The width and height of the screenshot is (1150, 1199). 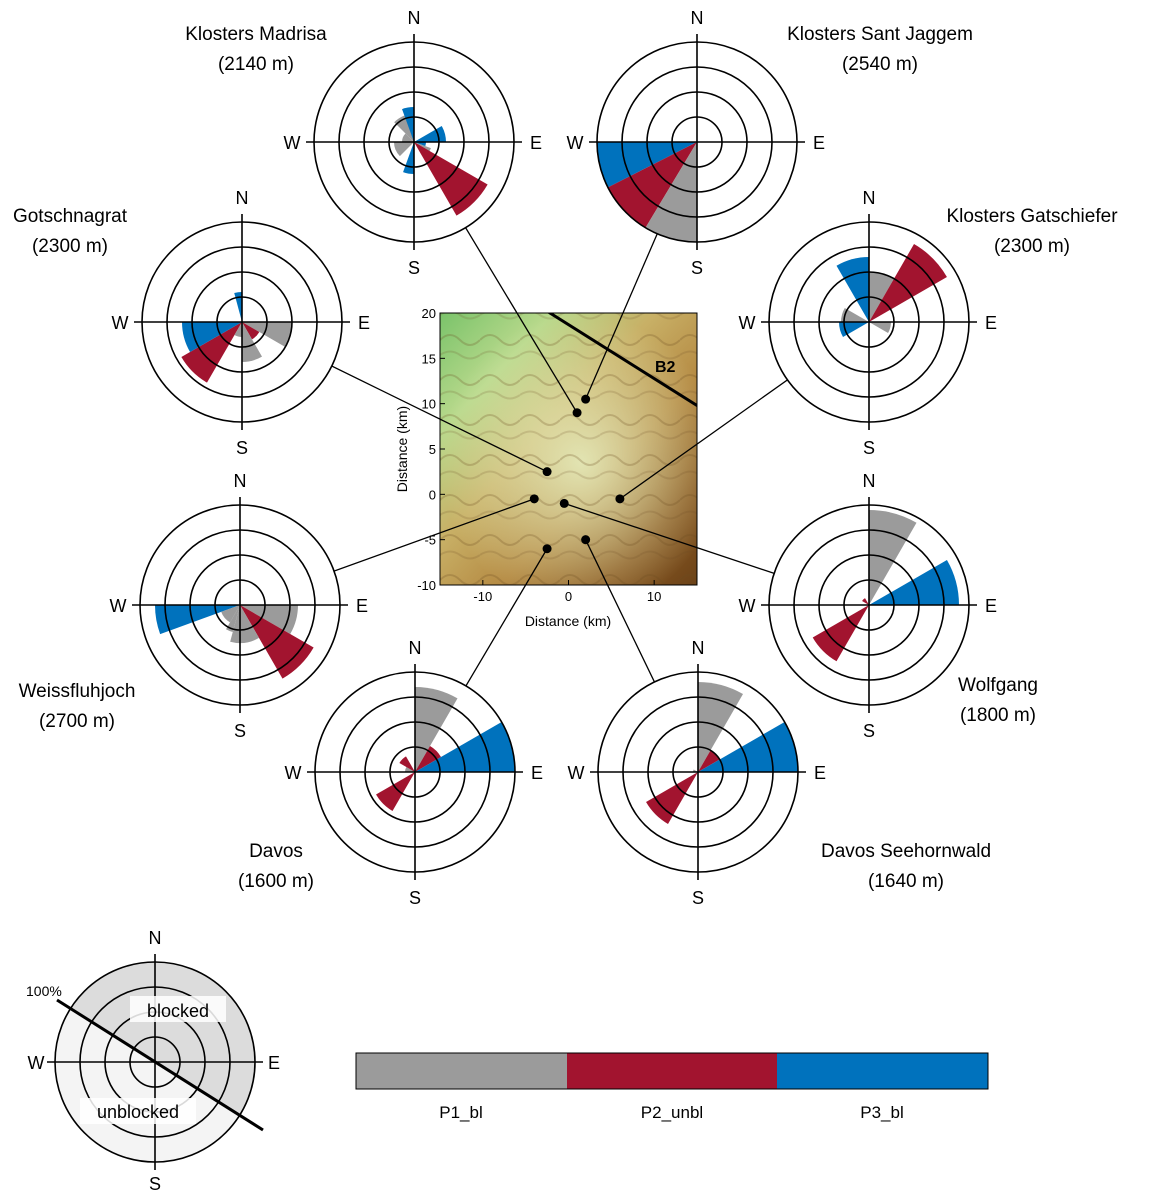 What do you see at coordinates (882, 1071) in the screenshot?
I see `legend-swatch-p3-bl` at bounding box center [882, 1071].